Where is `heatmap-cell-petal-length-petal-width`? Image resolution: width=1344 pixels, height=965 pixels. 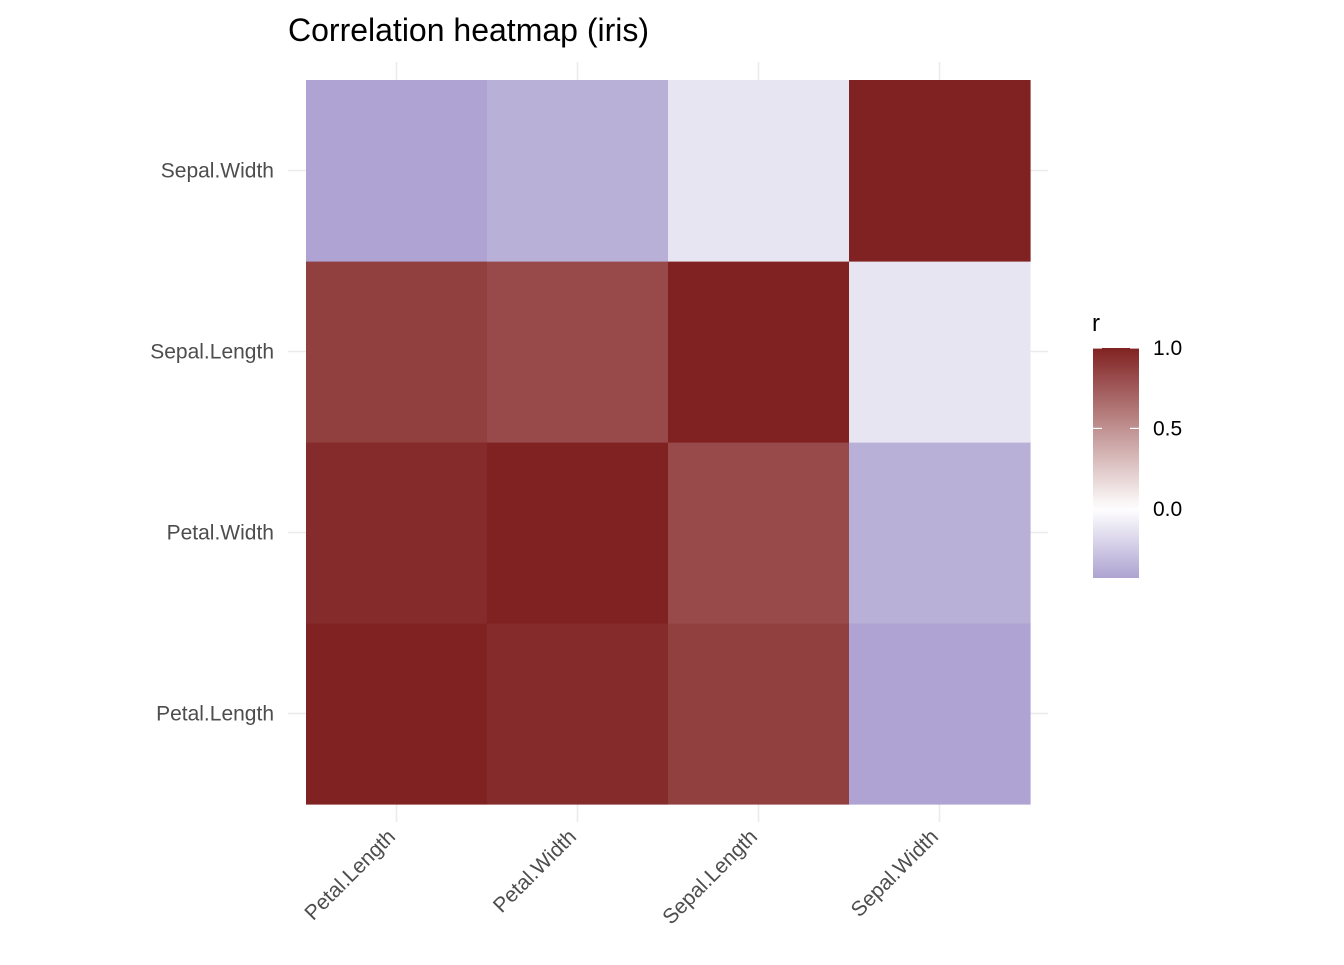 heatmap-cell-petal-length-petal-width is located at coordinates (397, 533).